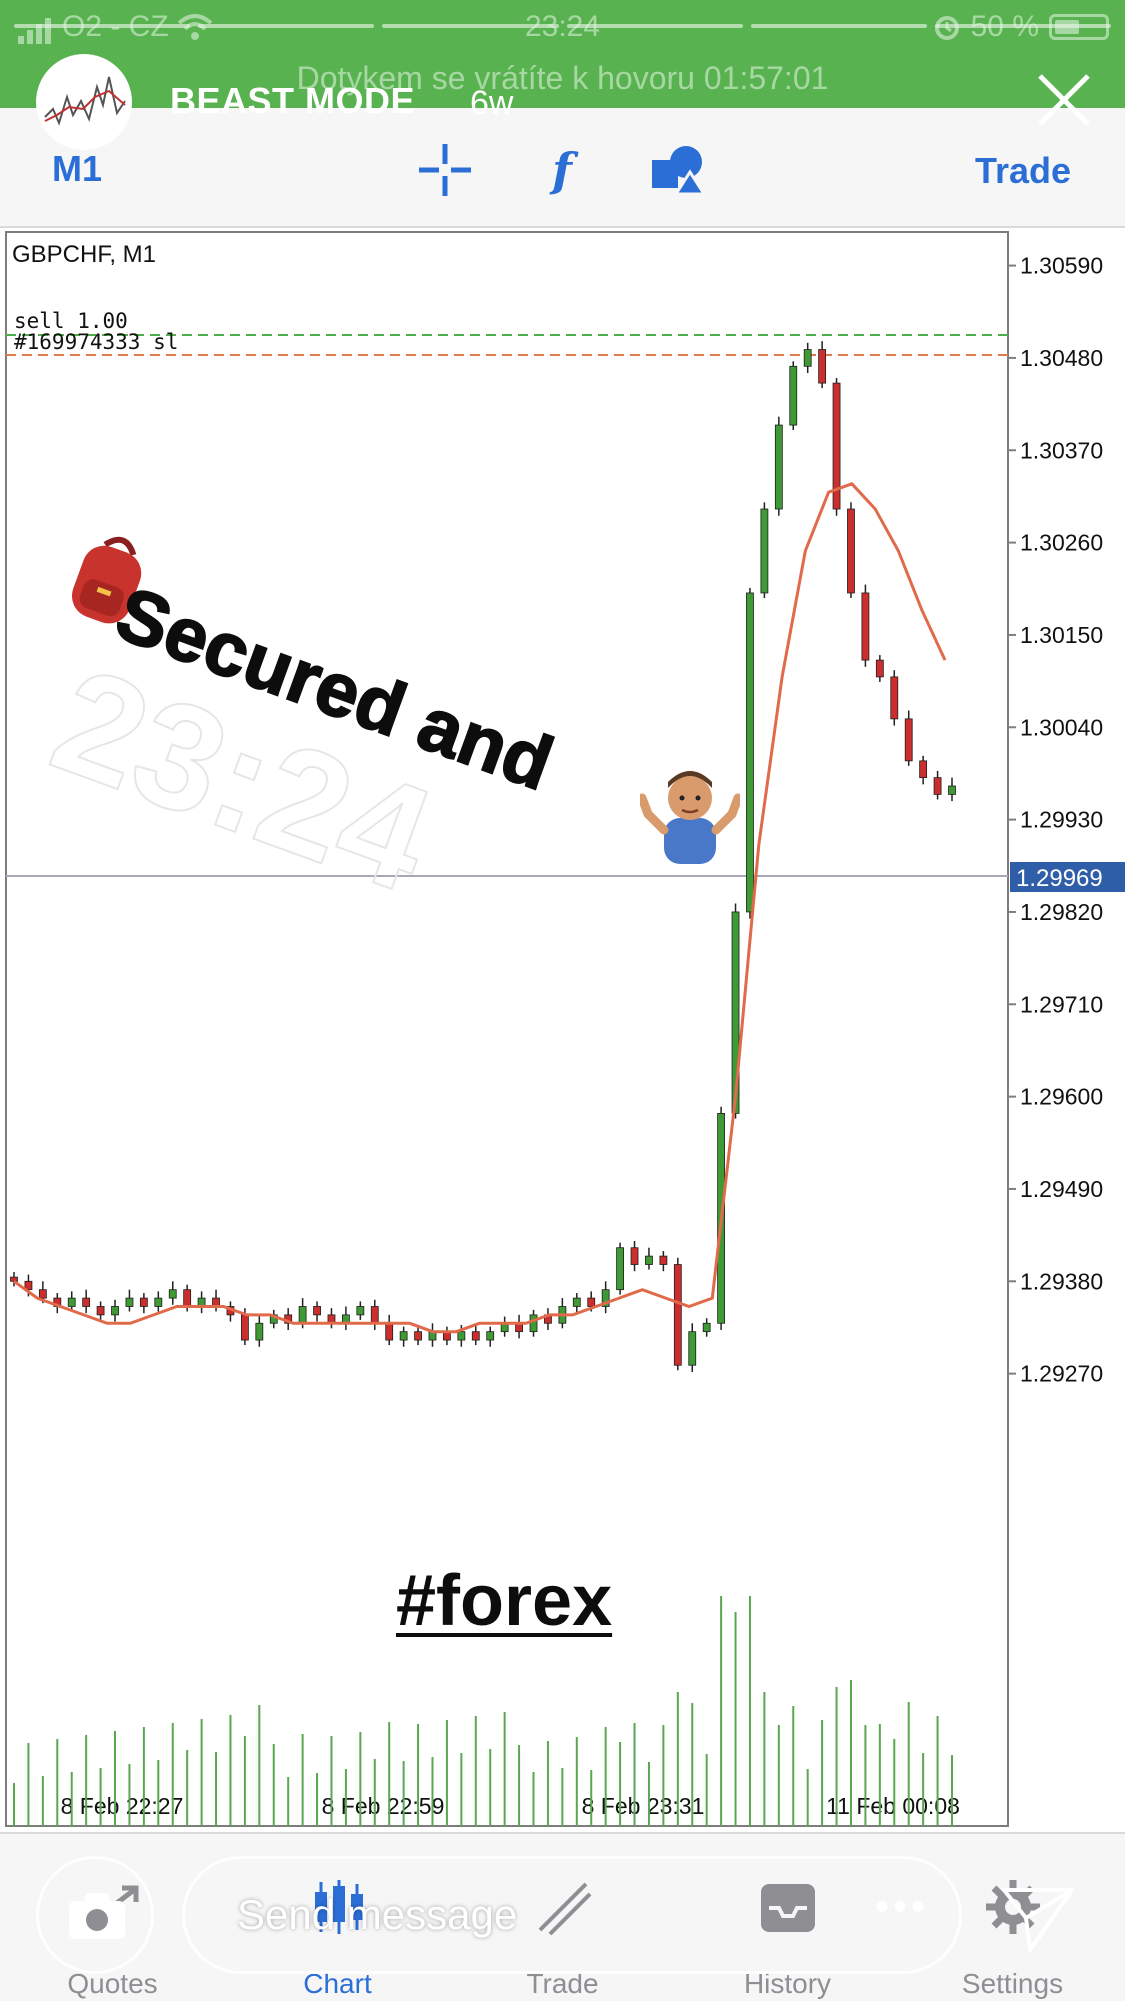 This screenshot has height=2001, width=1125. Describe the element at coordinates (1059, 878) in the screenshot. I see `current-price-value: 1.29969` at that location.